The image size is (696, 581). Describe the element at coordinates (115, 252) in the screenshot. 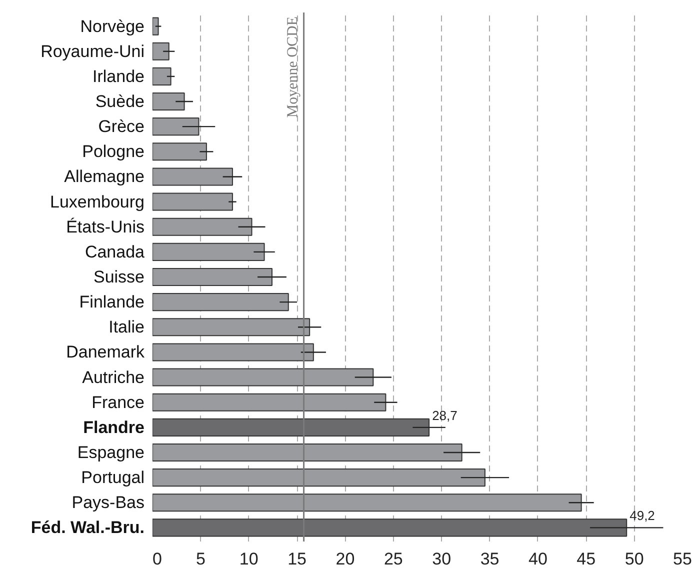

I see `y-tick-label: Canada` at that location.